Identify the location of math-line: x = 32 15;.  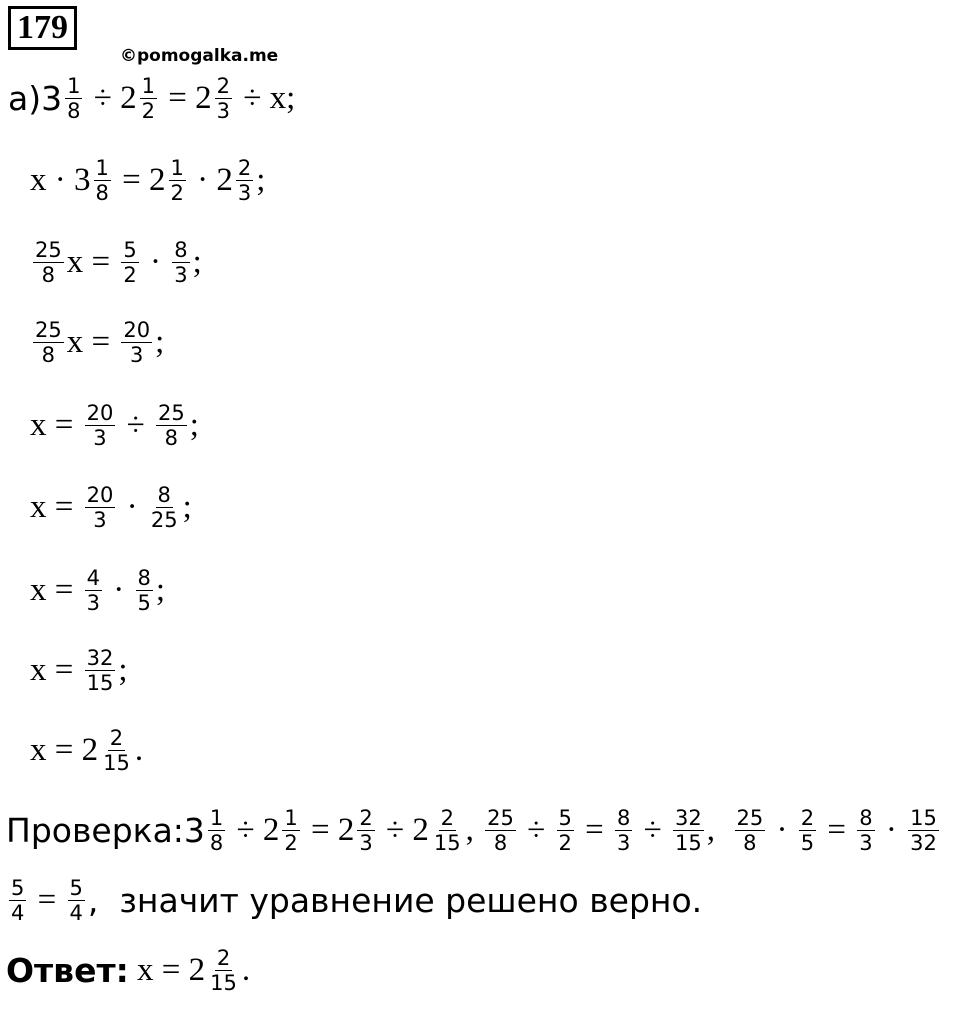
(79, 670).